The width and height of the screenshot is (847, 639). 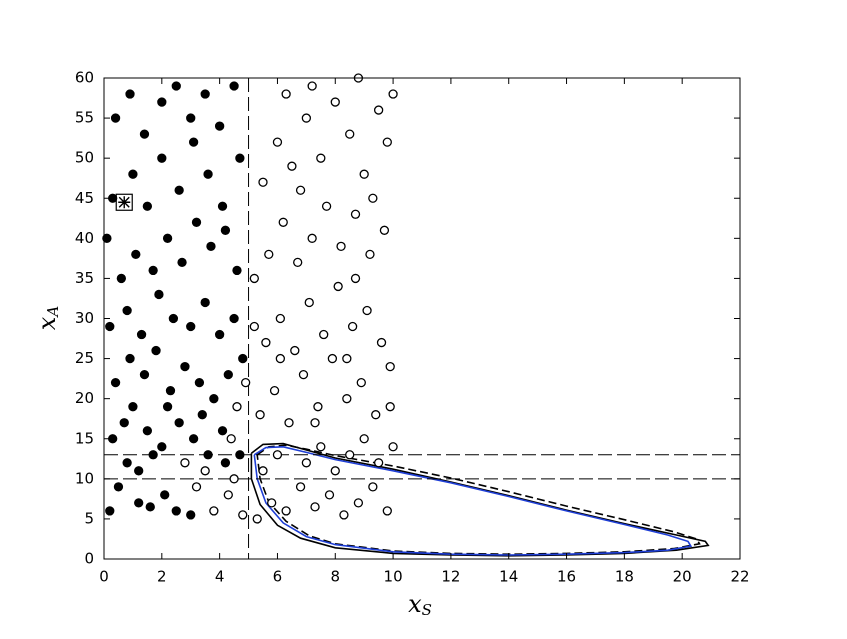 I want to click on x-tick-label: 10, so click(x=393, y=577).